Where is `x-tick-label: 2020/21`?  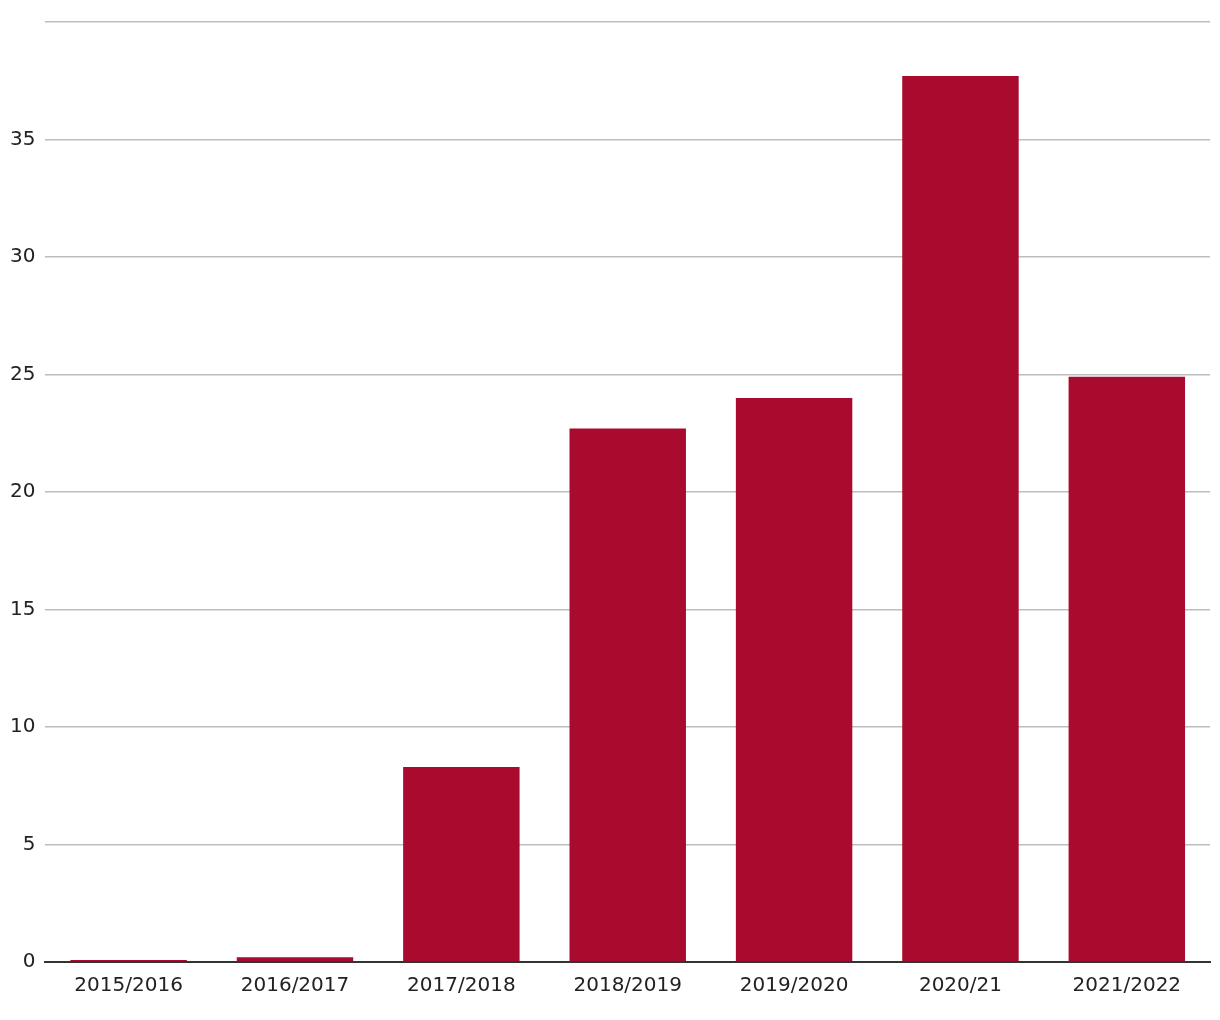 x-tick-label: 2020/21 is located at coordinates (960, 984).